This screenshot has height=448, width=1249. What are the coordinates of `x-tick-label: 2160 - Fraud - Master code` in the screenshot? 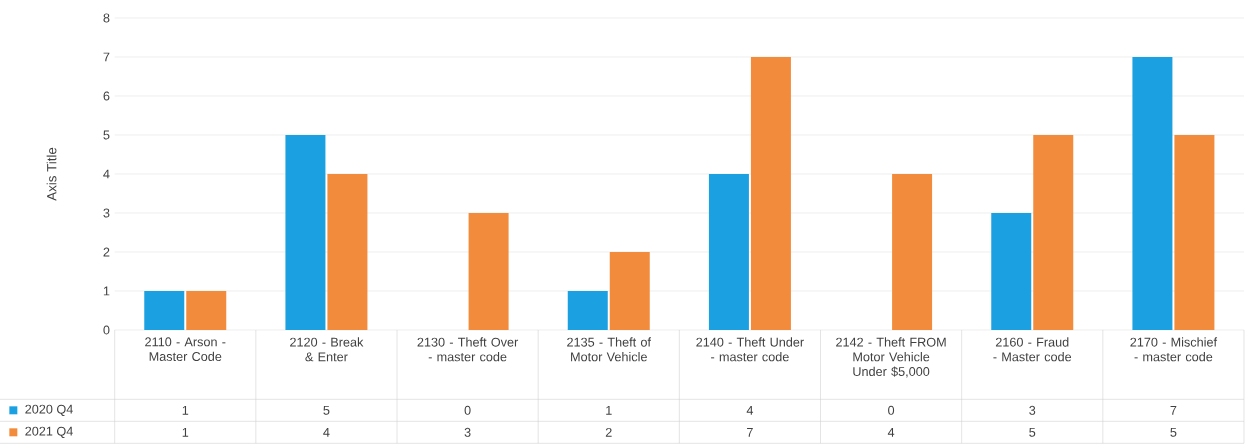 It's located at (1032, 349).